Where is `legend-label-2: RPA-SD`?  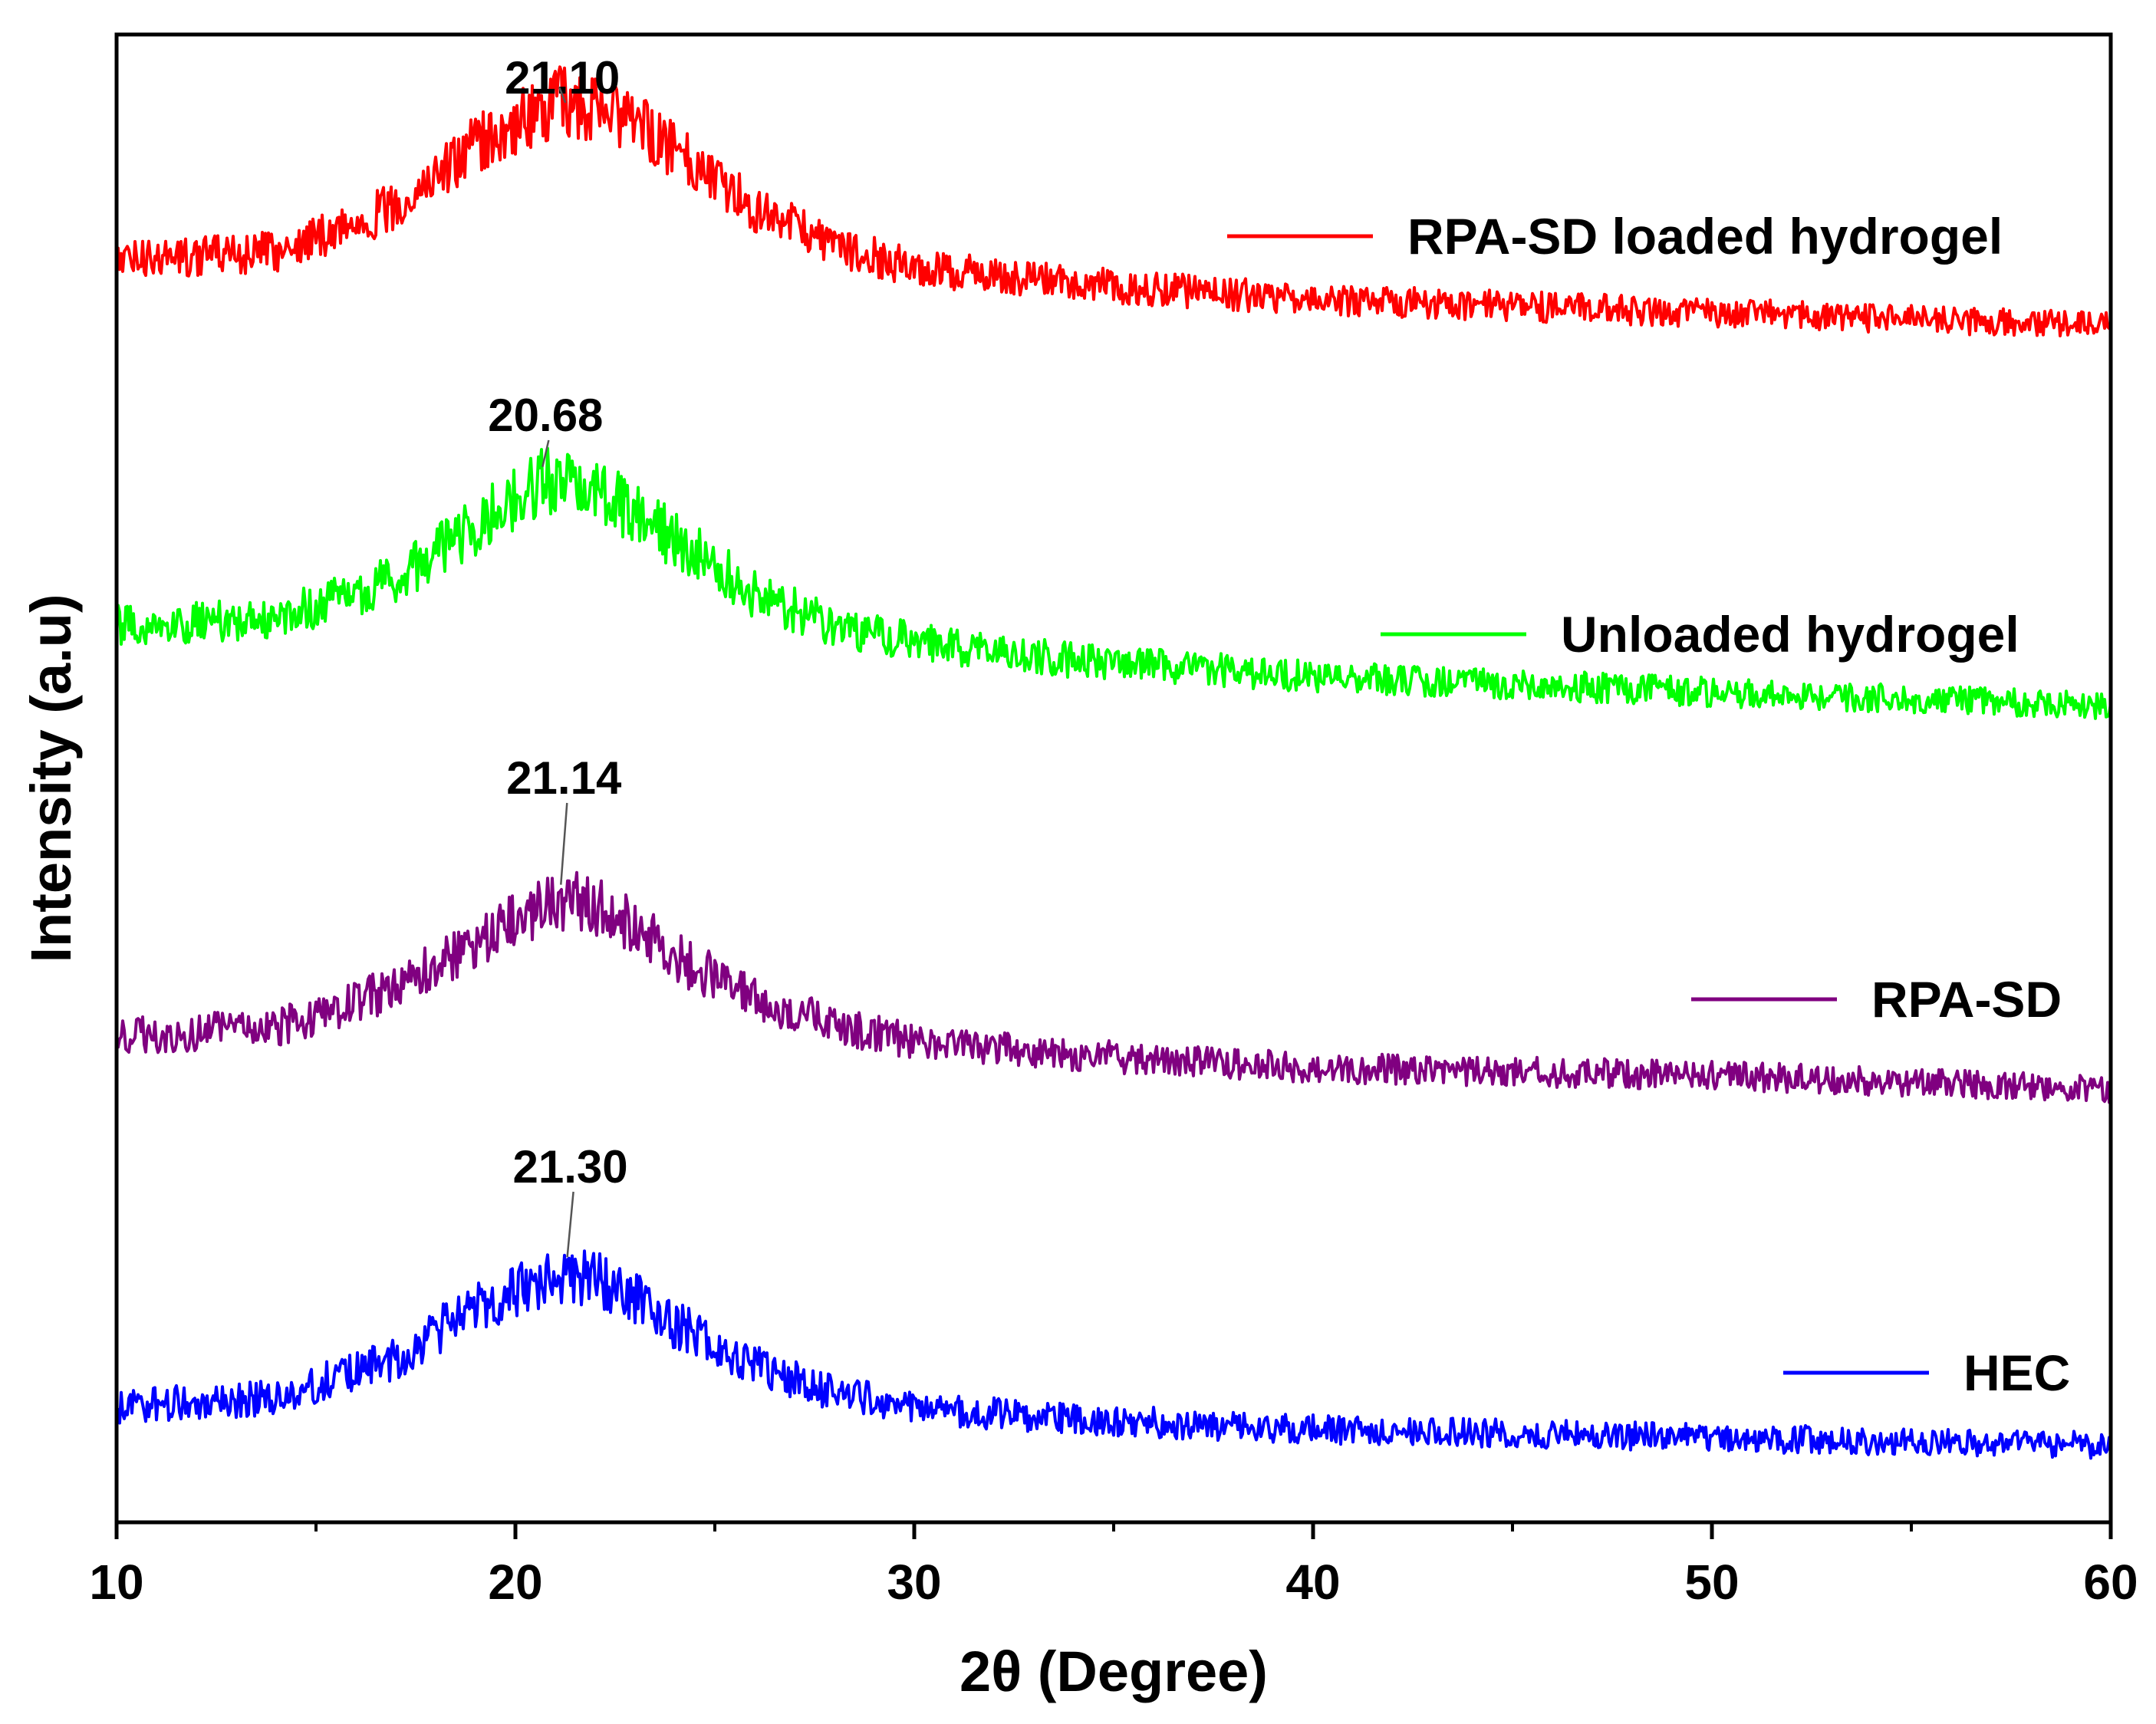
legend-label-2: RPA-SD is located at coordinates (1966, 1000).